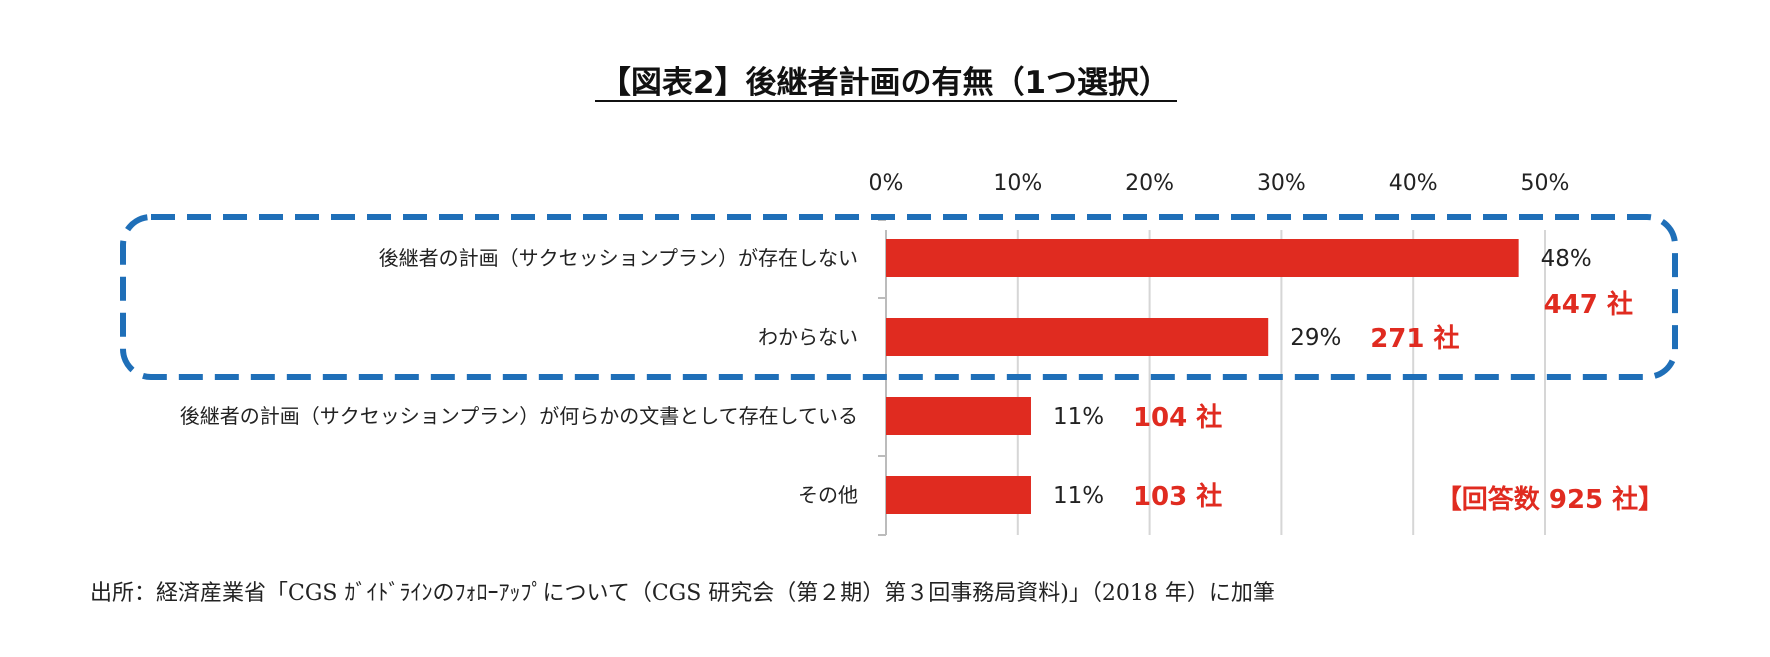 This screenshot has height=657, width=1770. Describe the element at coordinates (1177, 496) in the screenshot. I see `count-label: 103 社` at that location.